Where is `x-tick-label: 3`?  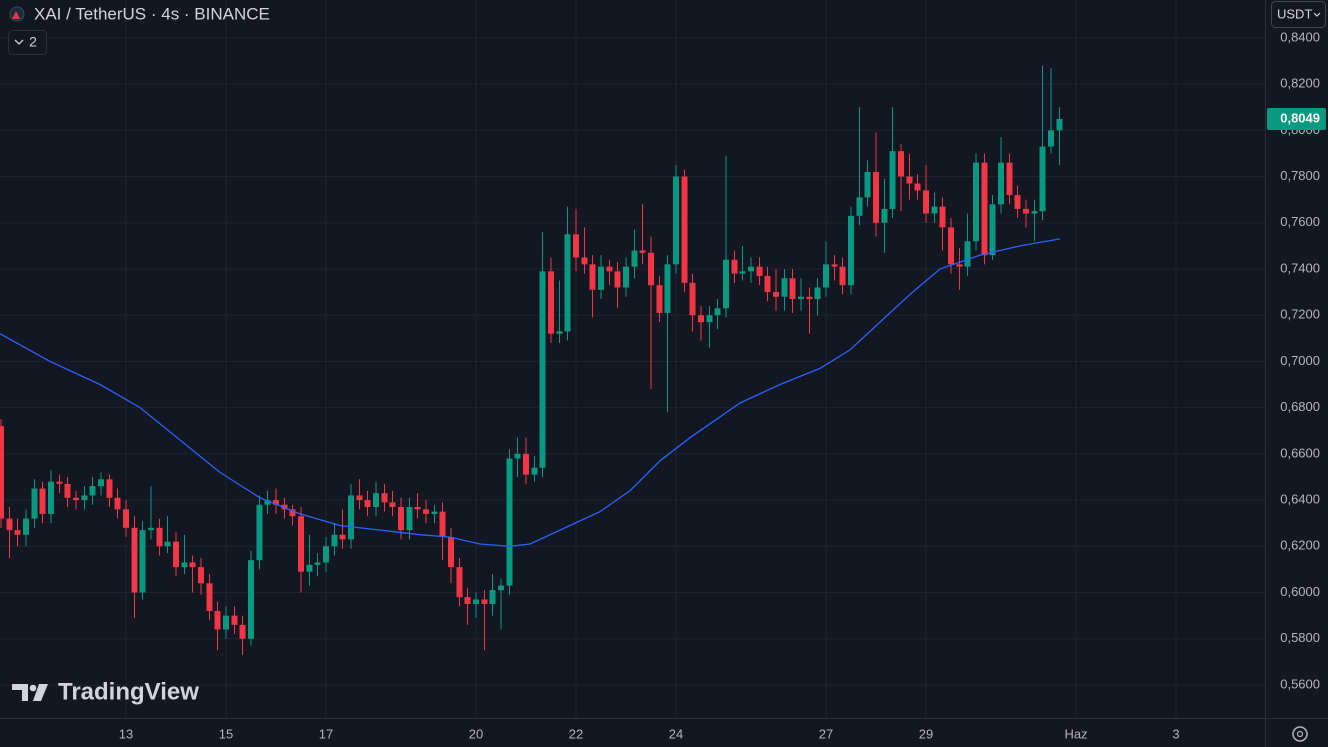
x-tick-label: 3 is located at coordinates (1175, 733).